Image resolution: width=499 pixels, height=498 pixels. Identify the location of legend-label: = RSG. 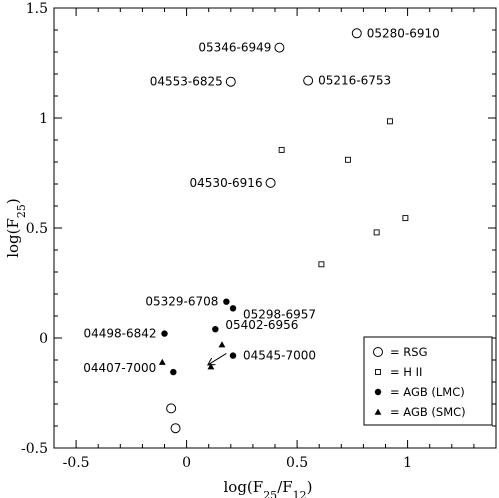
(409, 352).